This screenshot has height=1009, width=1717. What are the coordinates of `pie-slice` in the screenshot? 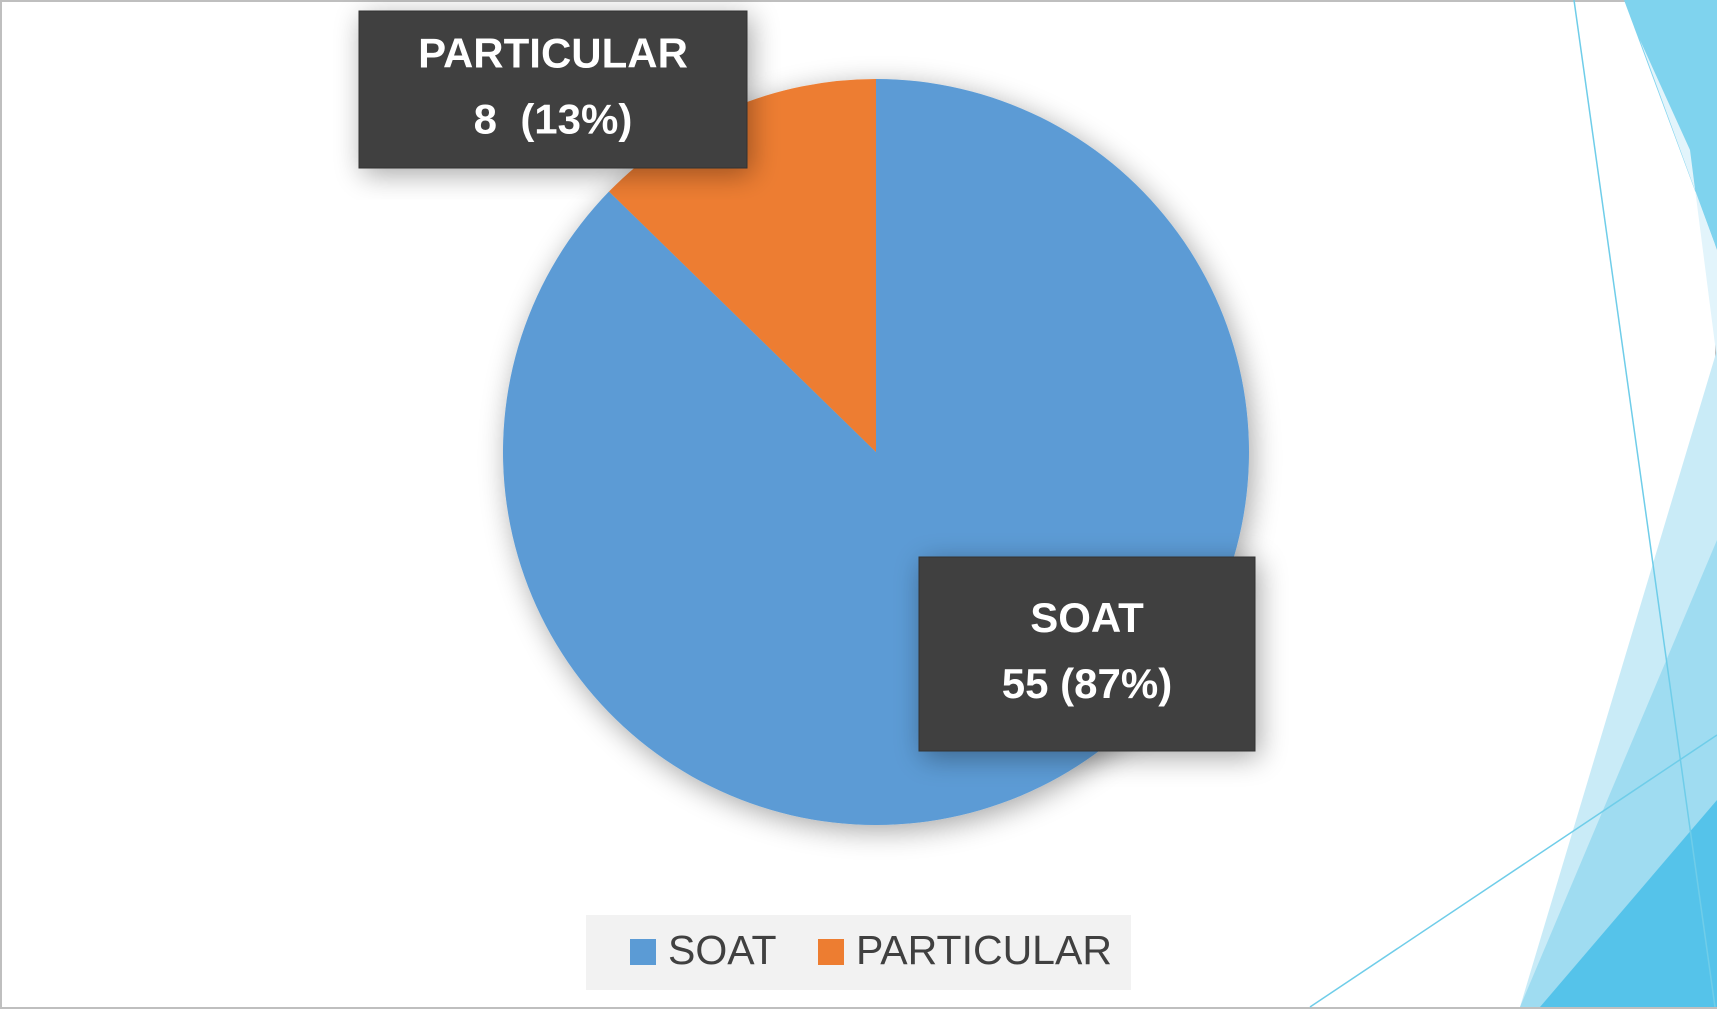 It's located at (742, 265).